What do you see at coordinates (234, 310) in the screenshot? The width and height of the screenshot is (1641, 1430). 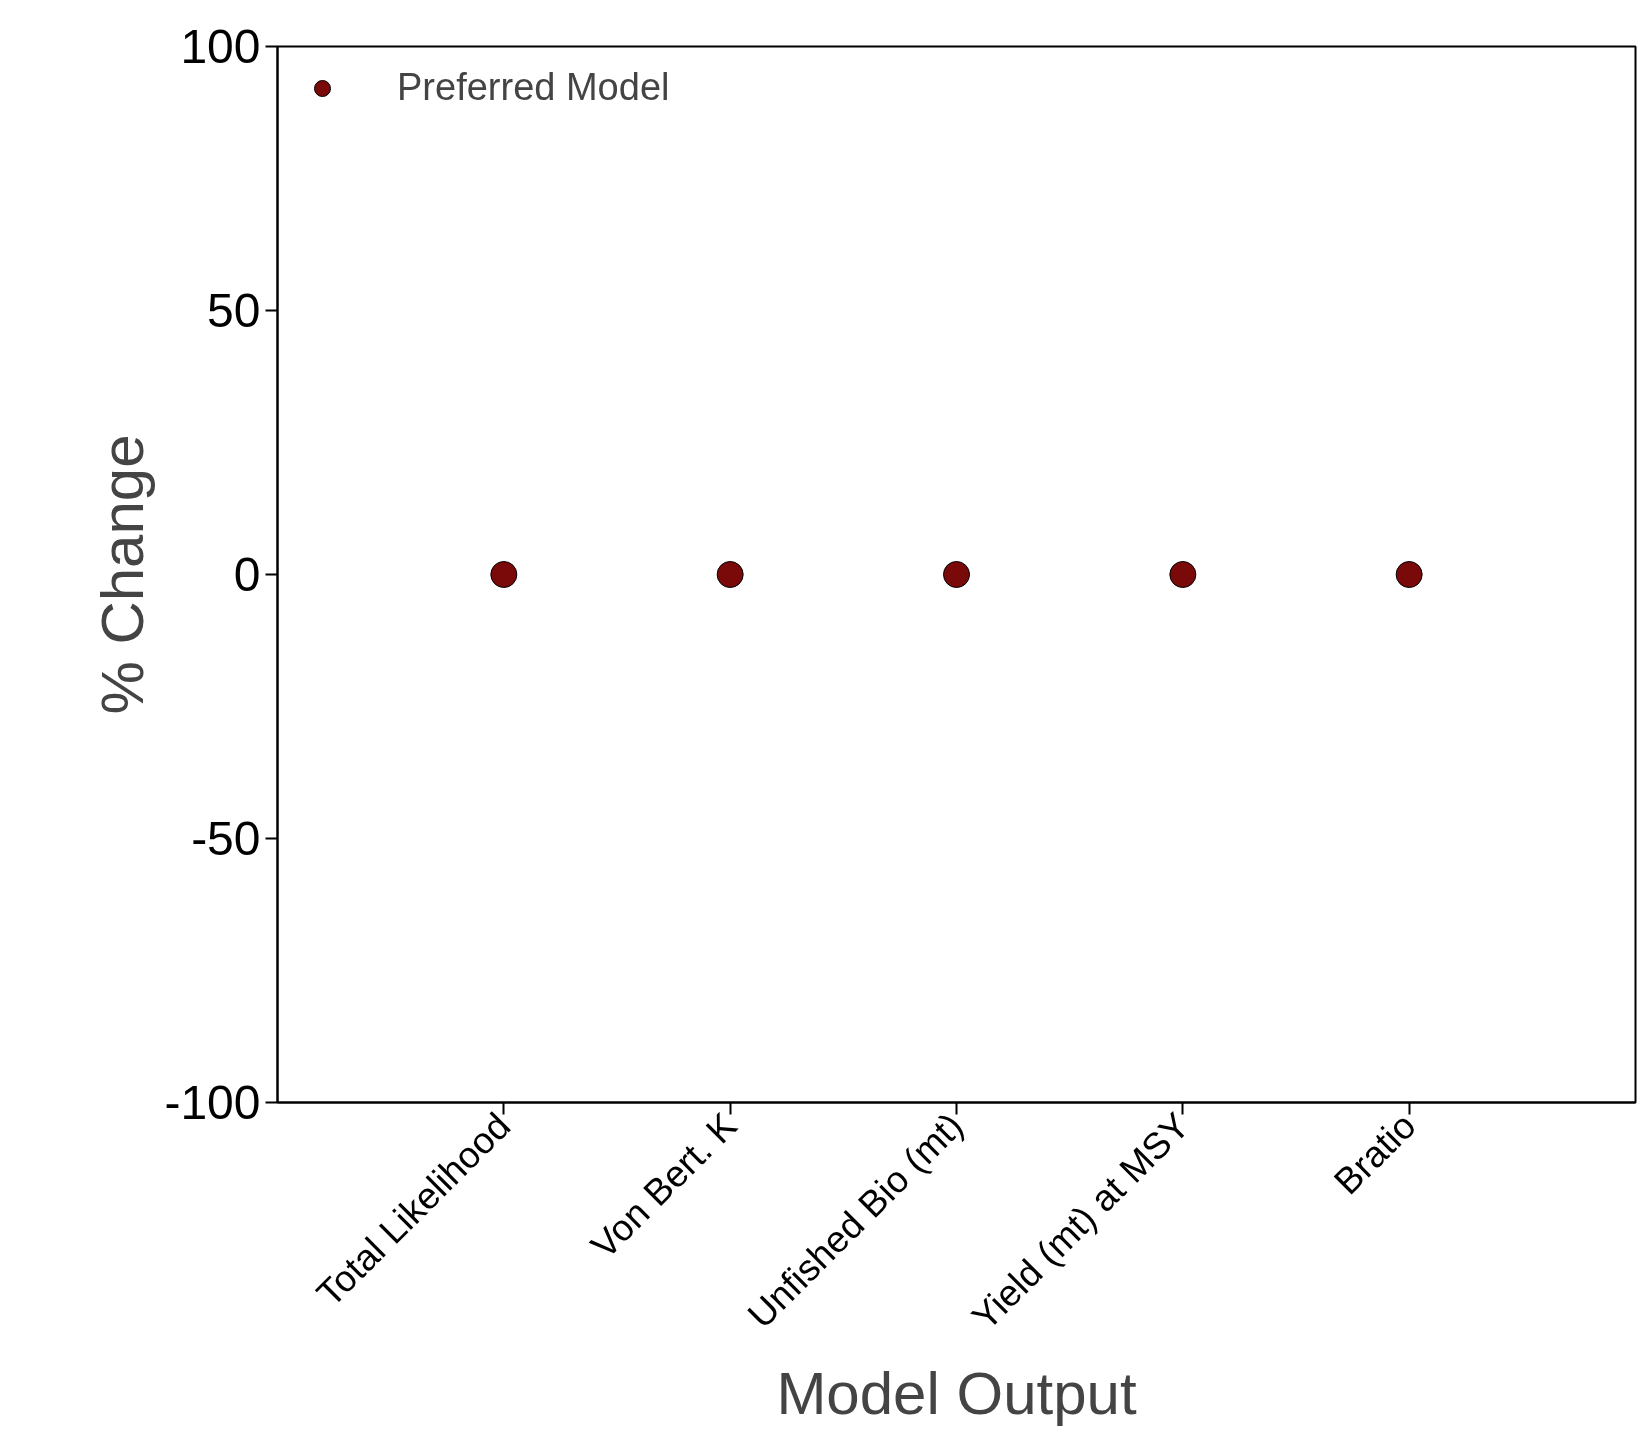 I see `y-tick-label: 50` at bounding box center [234, 310].